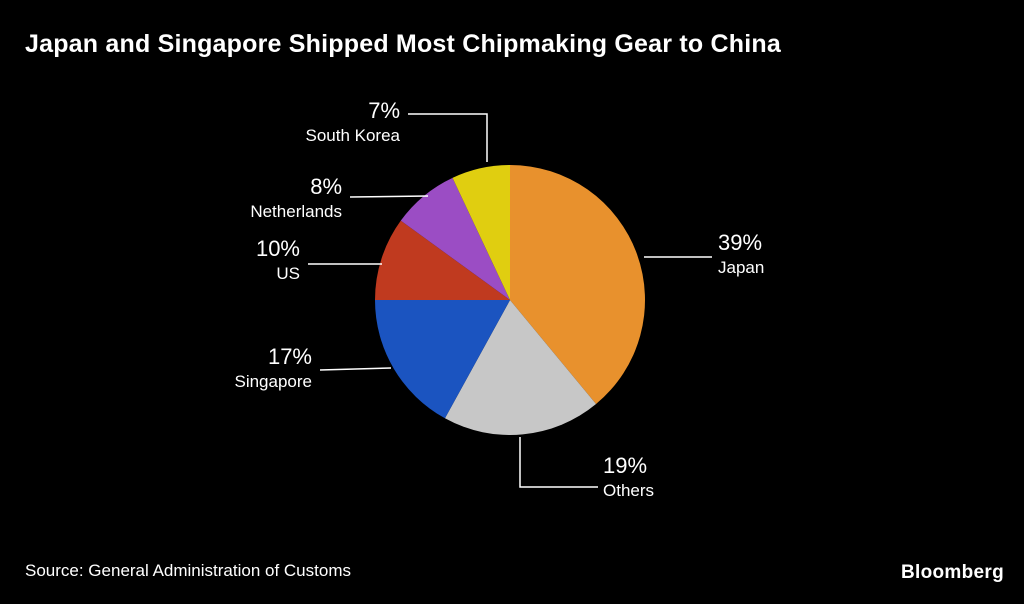 Image resolution: width=1024 pixels, height=604 pixels. I want to click on leader-line-others, so click(558, 462).